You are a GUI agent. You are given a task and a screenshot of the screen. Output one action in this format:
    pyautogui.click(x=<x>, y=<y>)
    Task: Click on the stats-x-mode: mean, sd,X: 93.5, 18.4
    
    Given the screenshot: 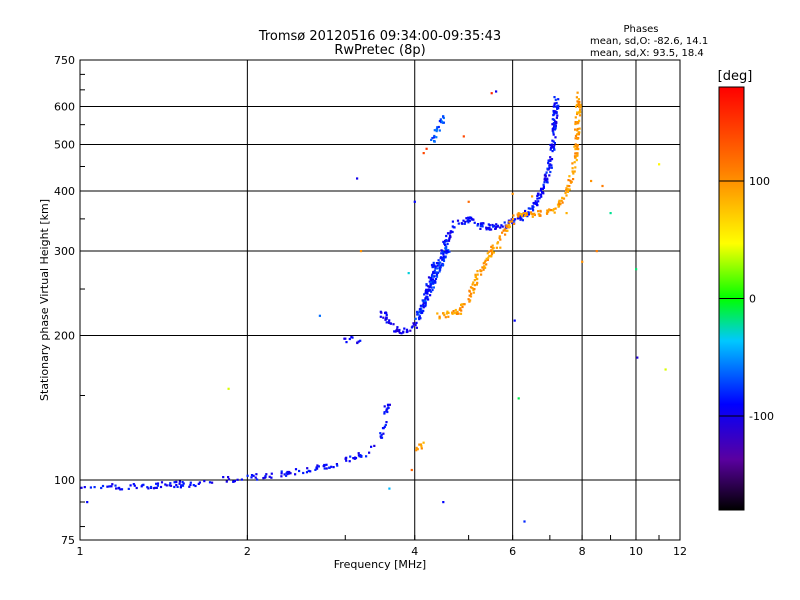 What is the action you would take?
    pyautogui.click(x=647, y=53)
    